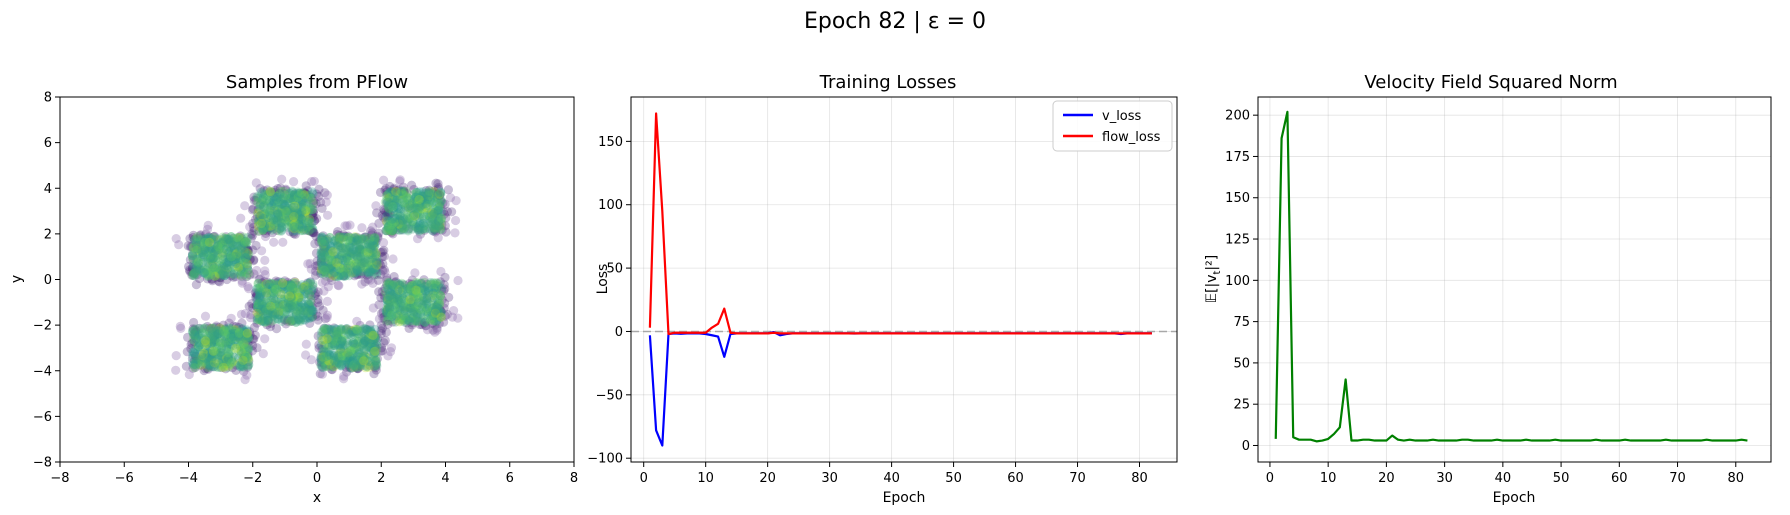  What do you see at coordinates (1237, 240) in the screenshot?
I see `velocity-ytick-label: 125` at bounding box center [1237, 240].